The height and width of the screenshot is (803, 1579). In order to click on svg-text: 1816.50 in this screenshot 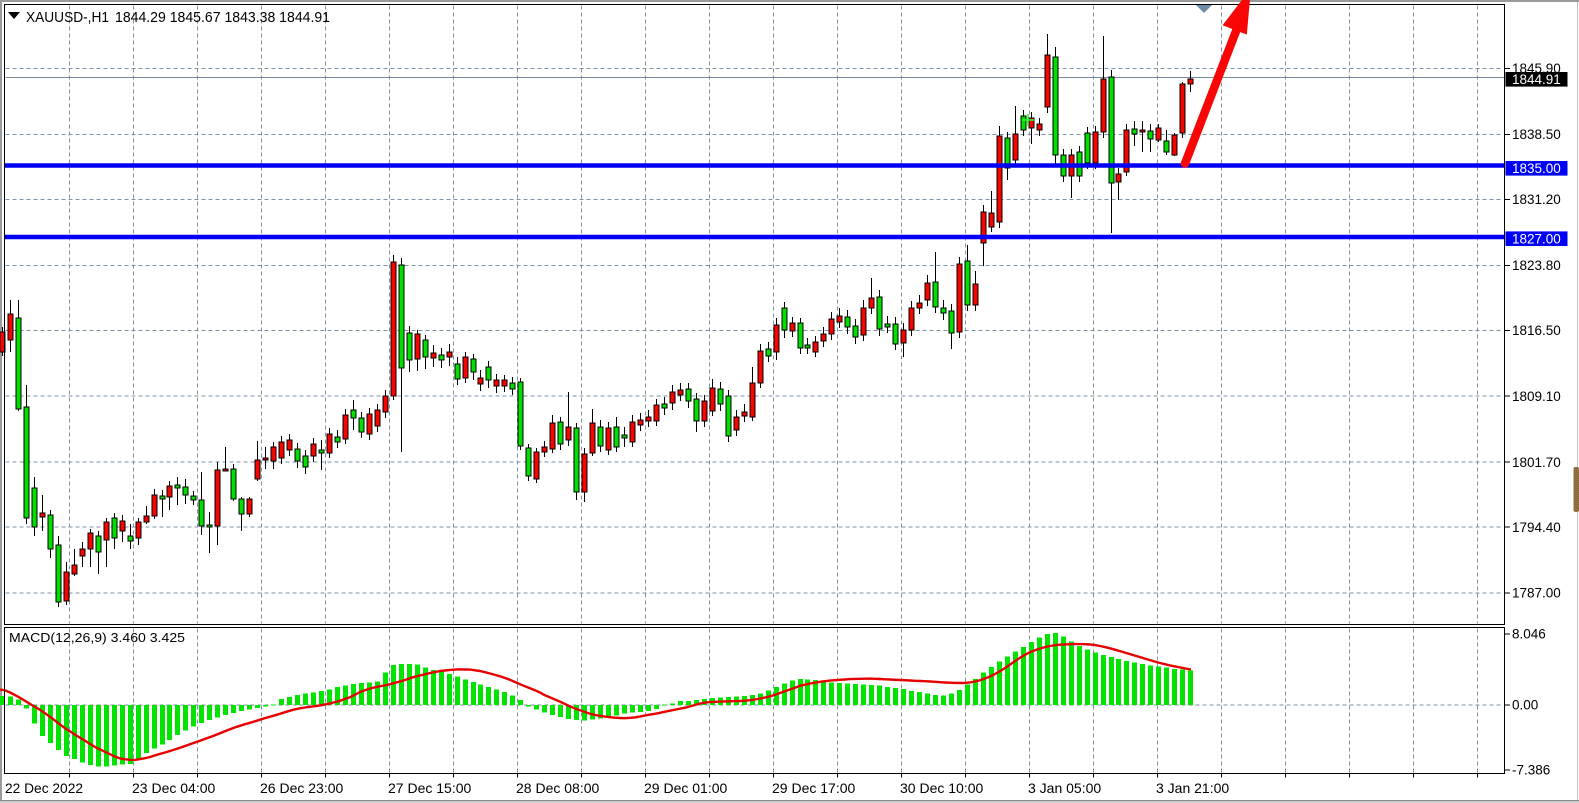, I will do `click(1536, 330)`.